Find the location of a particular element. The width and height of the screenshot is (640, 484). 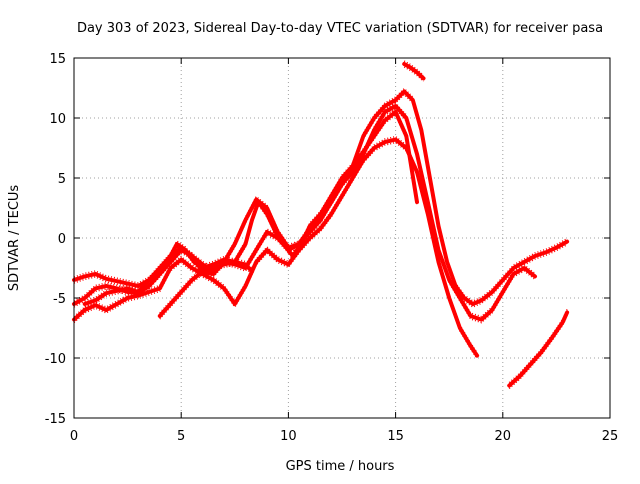

y-tick-label: -10 is located at coordinates (55, 359).